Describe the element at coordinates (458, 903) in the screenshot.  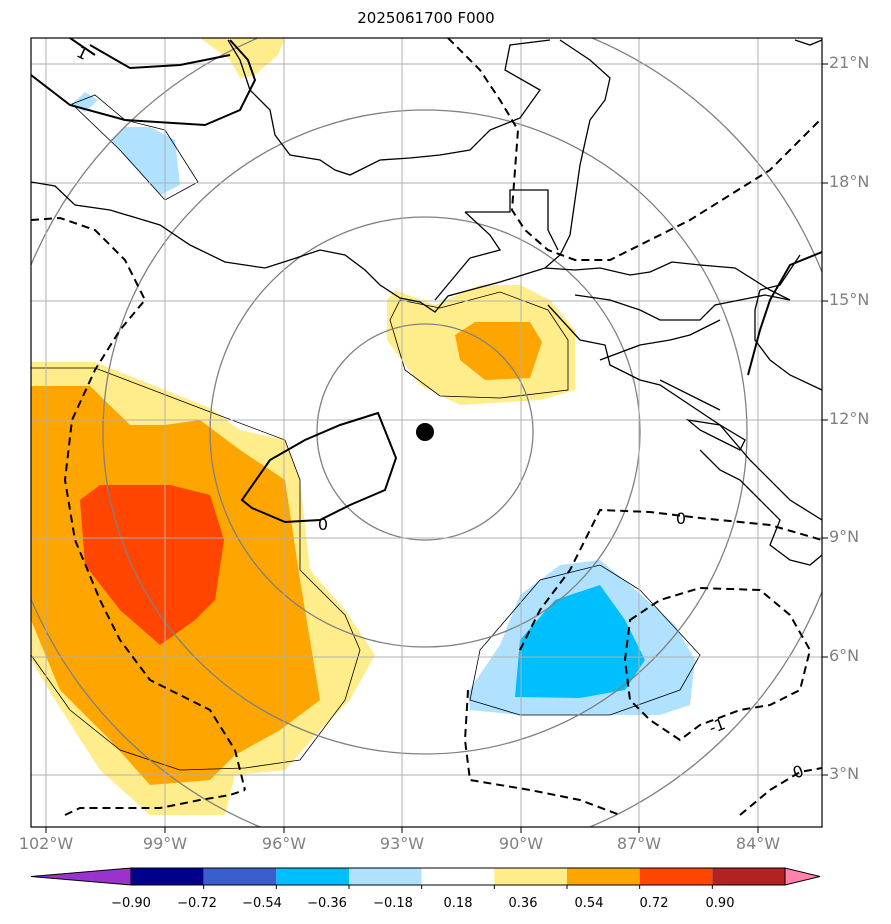
I see `colorbar-label-0.18: 0.18` at that location.